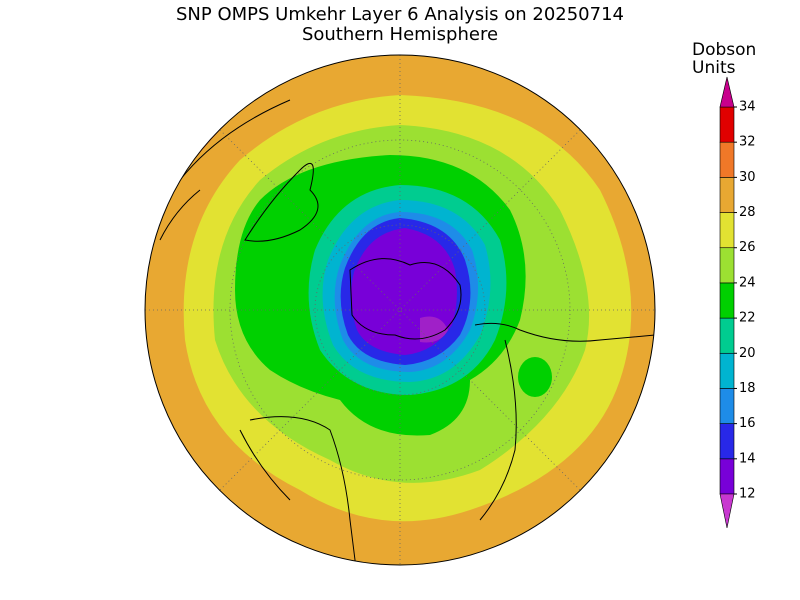 The width and height of the screenshot is (800, 600). Describe the element at coordinates (737, 302) in the screenshot. I see `colorbar: 12 14 16 18 20 22 24 26 28 30 32 34` at that location.